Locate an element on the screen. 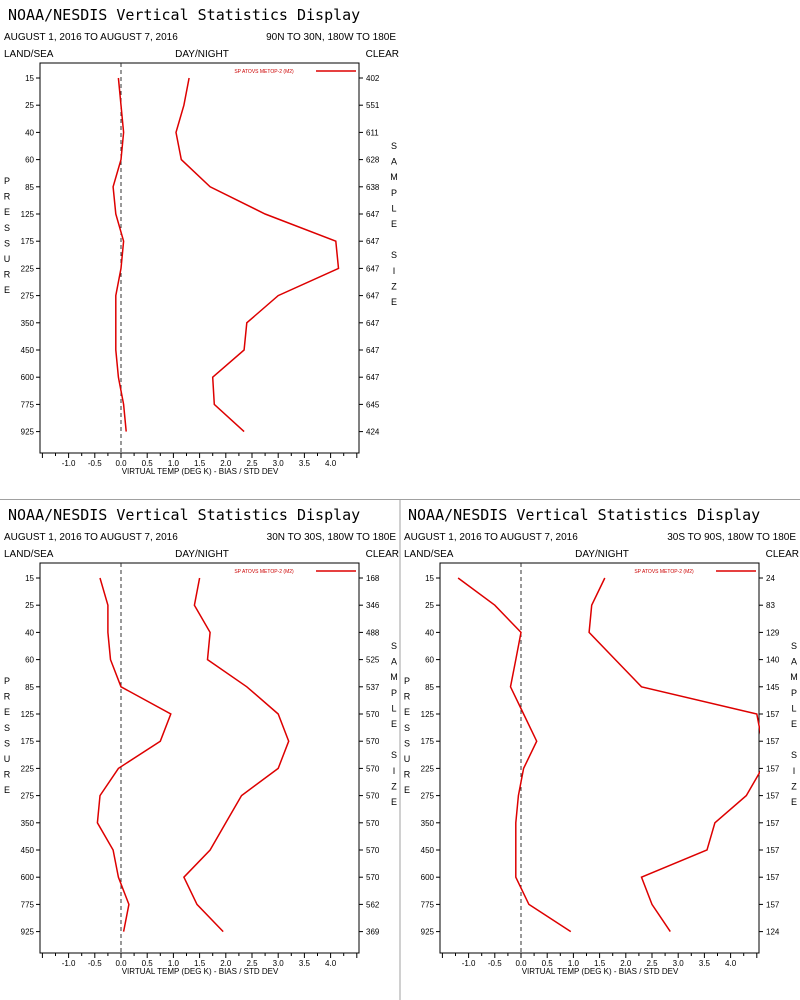 This screenshot has height=1000, width=800. sample-size-label: 611 is located at coordinates (372, 132).